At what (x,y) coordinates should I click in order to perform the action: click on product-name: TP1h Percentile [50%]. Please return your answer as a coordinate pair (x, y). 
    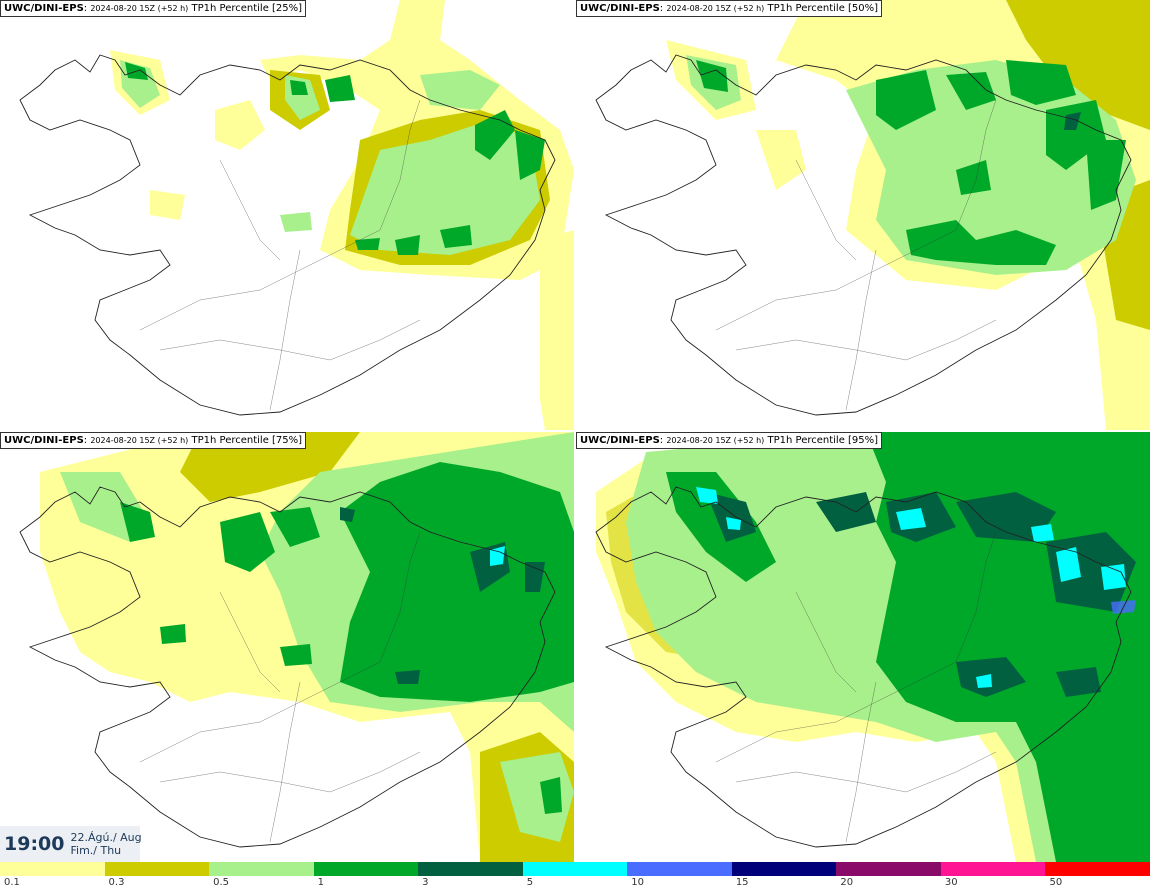
    Looking at the image, I should click on (823, 8).